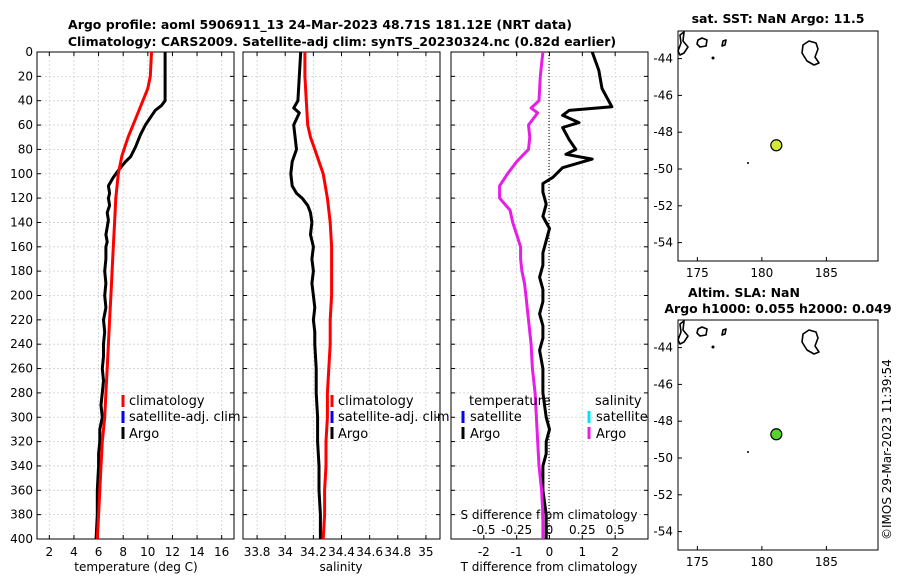 The image size is (900, 580). Describe the element at coordinates (147, 552) in the screenshot. I see `x-tick-label: 10` at that location.